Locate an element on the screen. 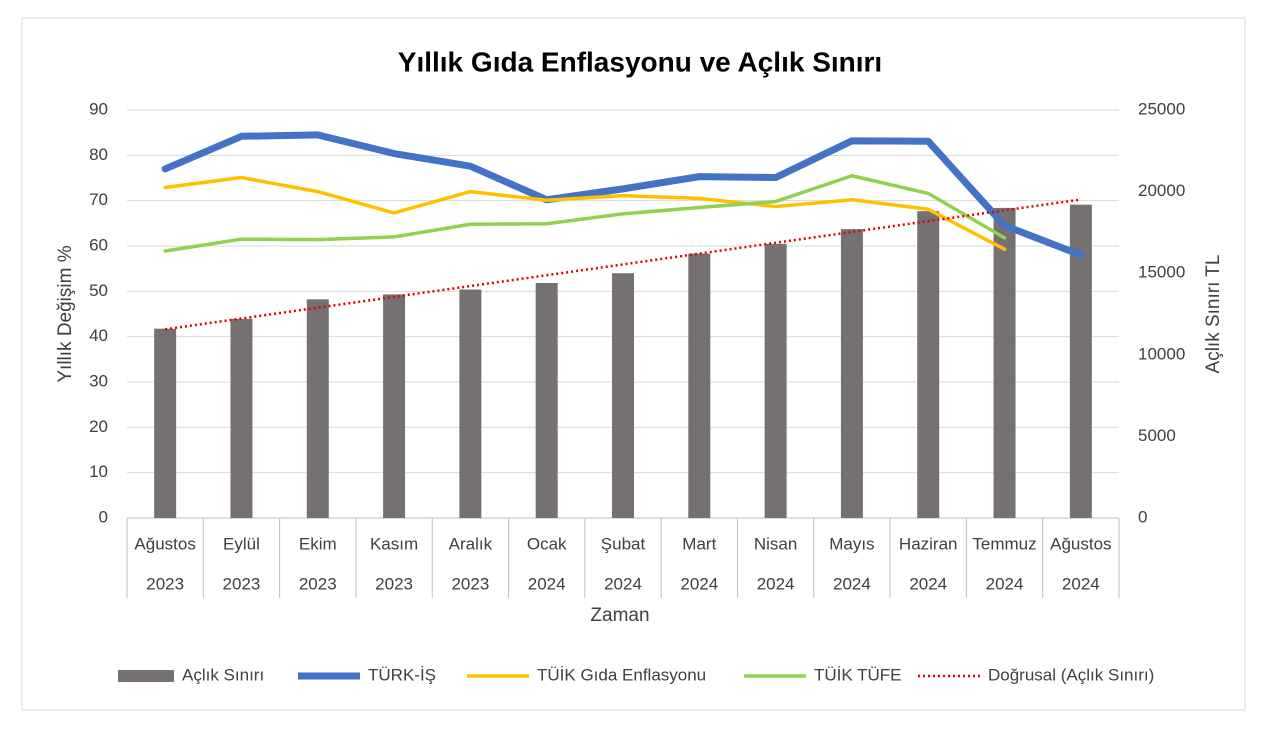 The height and width of the screenshot is (737, 1267). y2-tick-label: 25000 is located at coordinates (1161, 108).